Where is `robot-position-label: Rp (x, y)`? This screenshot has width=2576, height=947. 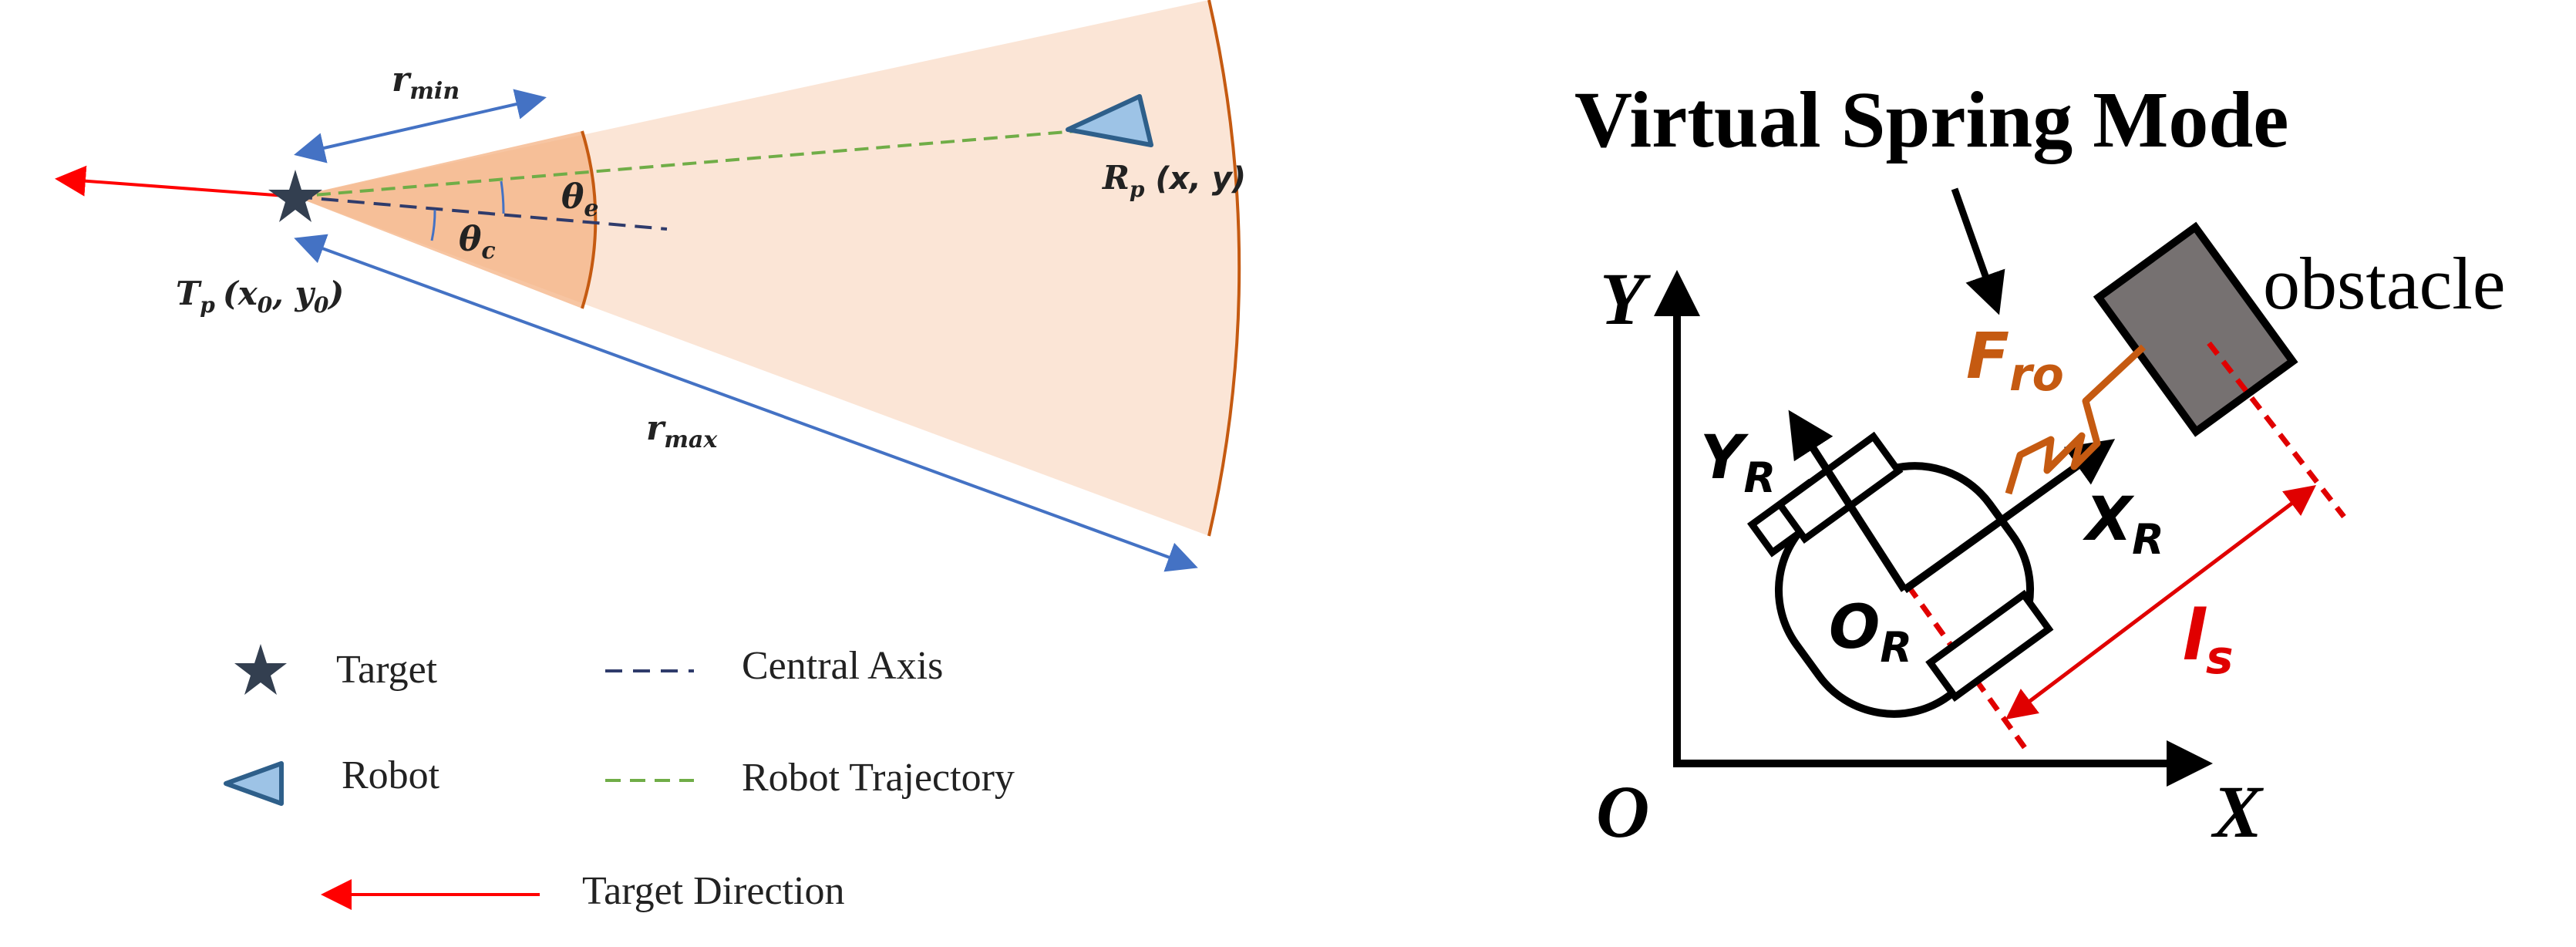 robot-position-label: Rp (x, y) is located at coordinates (1174, 180).